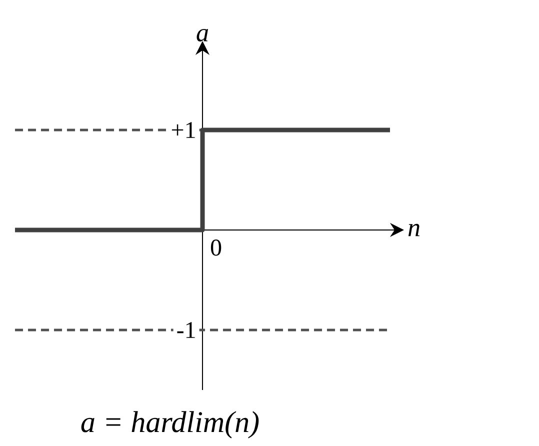 Image resolution: width=539 pixels, height=446 pixels. What do you see at coordinates (216, 248) in the screenshot?
I see `annotation: 0` at bounding box center [216, 248].